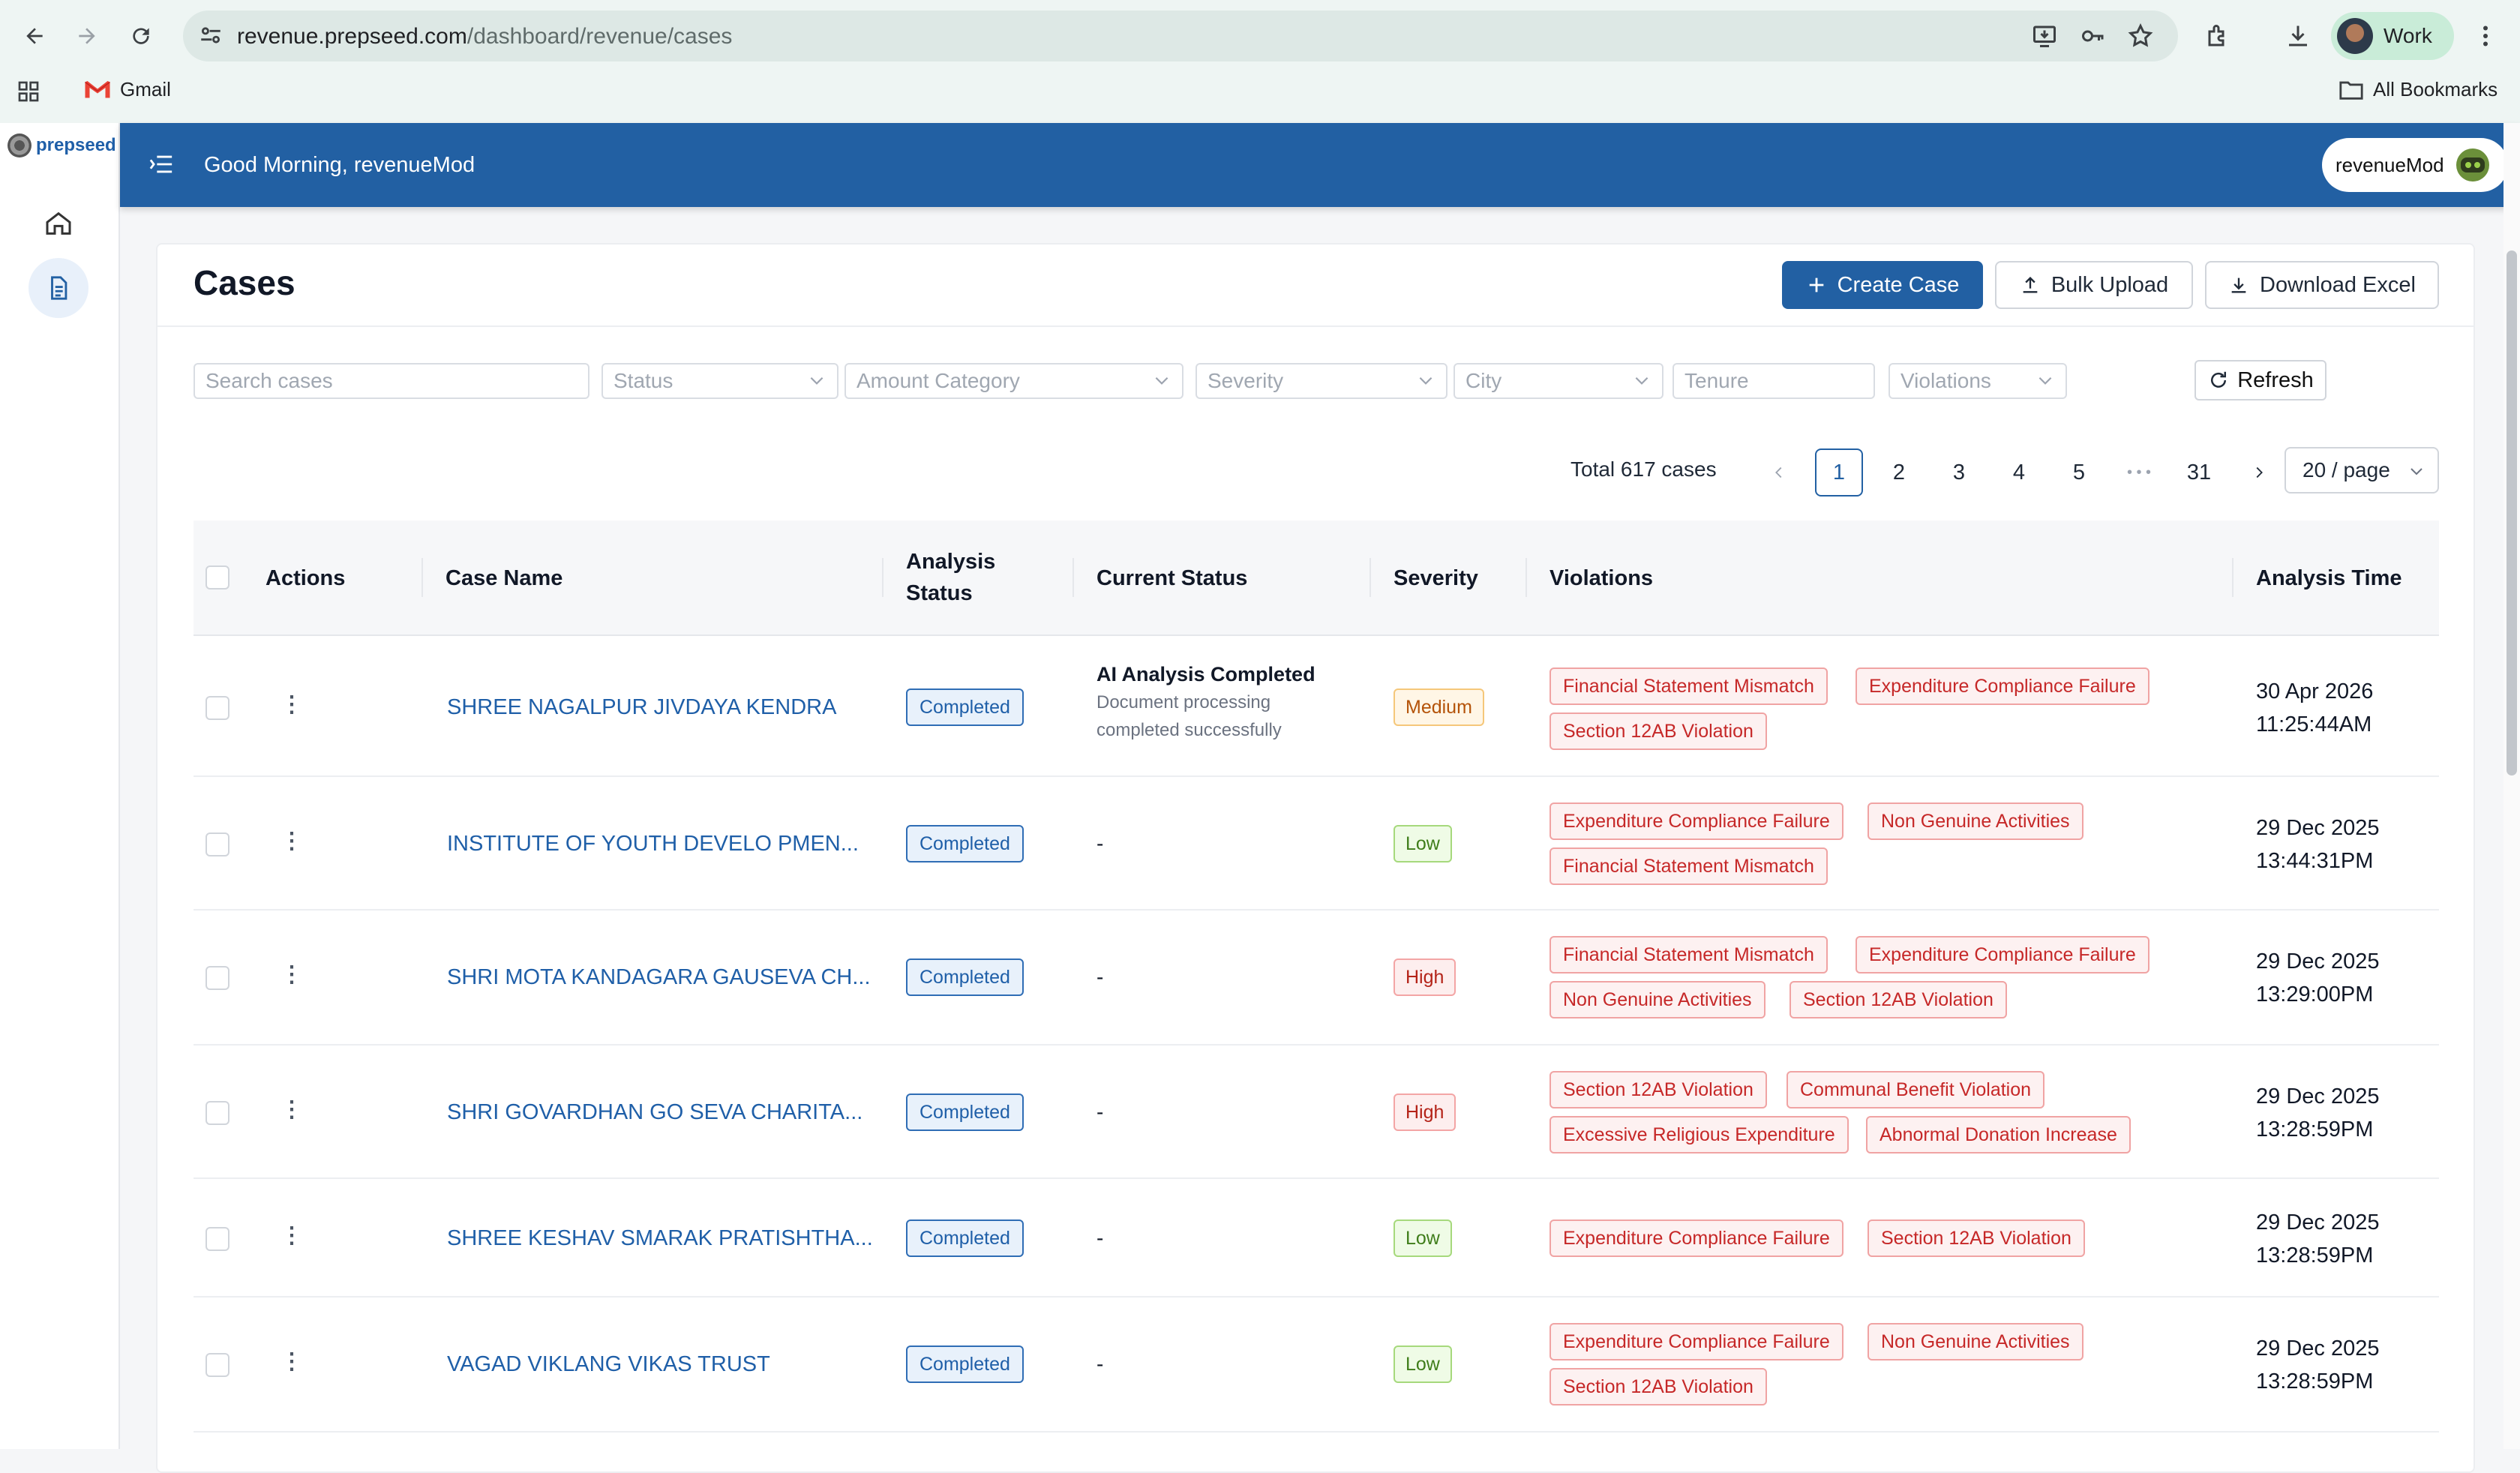 This screenshot has height=1473, width=2520. I want to click on all-bookmarks-label: All Bookmarks, so click(2435, 89).